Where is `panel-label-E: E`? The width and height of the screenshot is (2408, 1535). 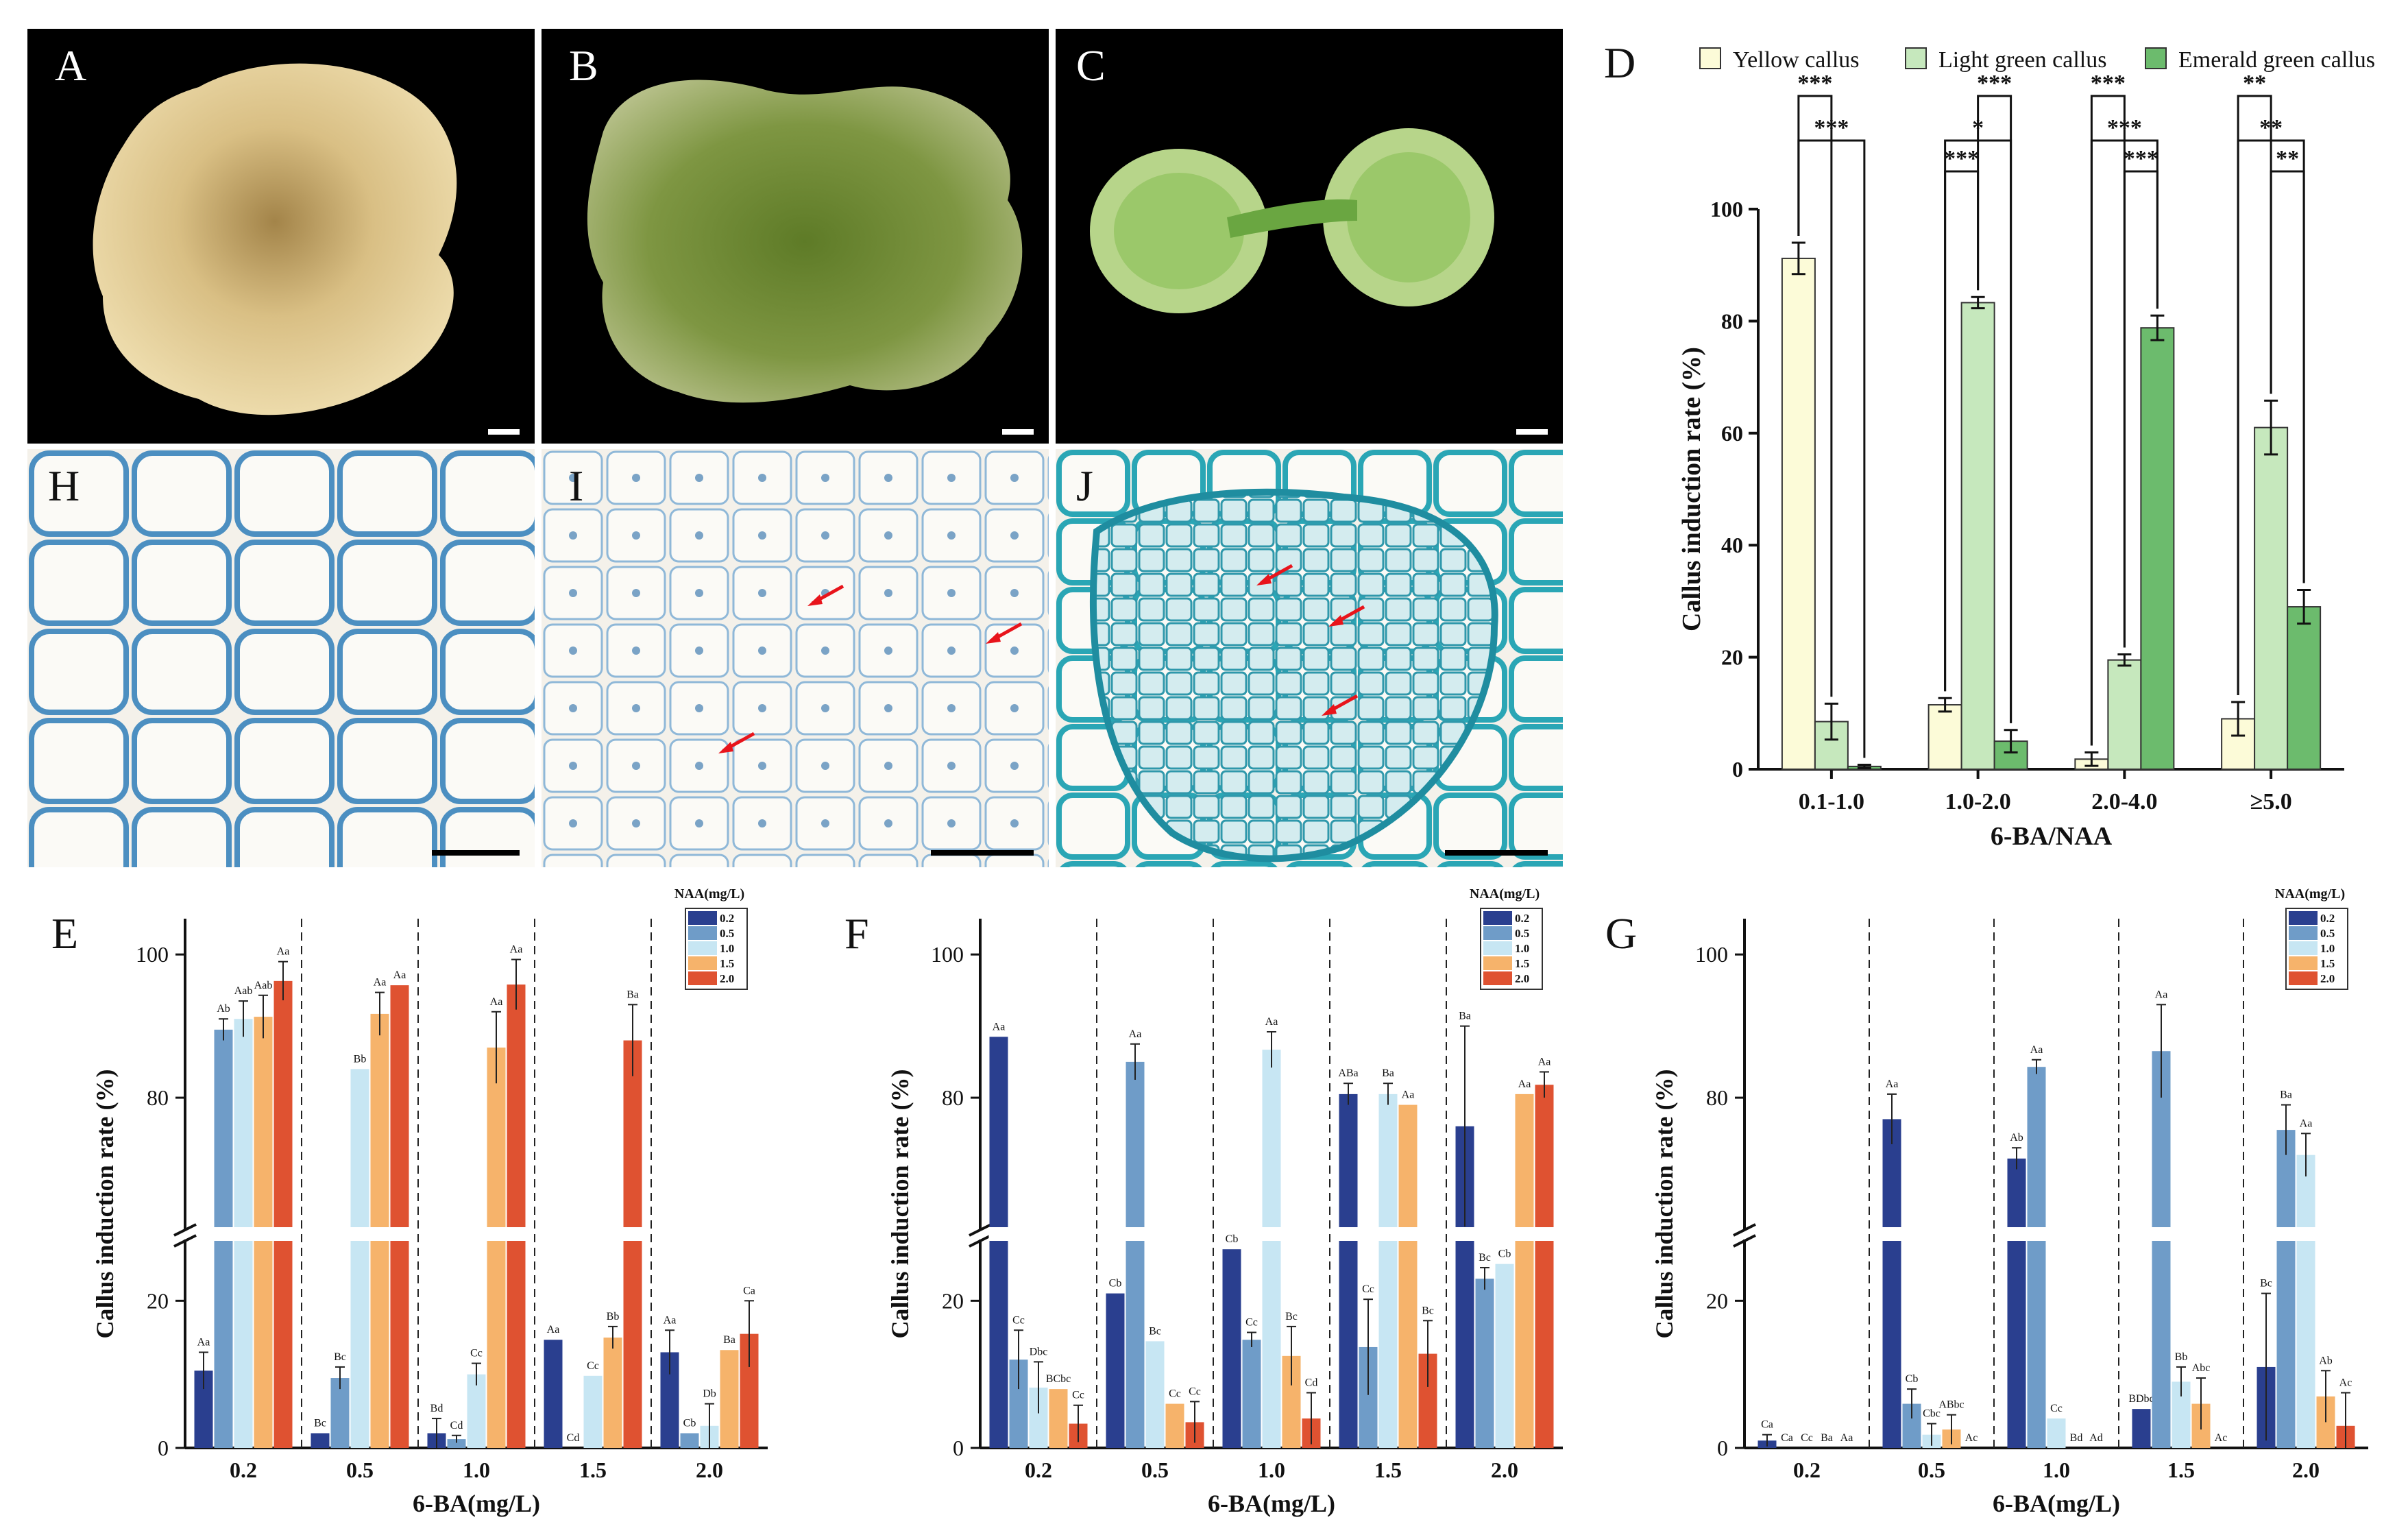
panel-label-E: E is located at coordinates (65, 933).